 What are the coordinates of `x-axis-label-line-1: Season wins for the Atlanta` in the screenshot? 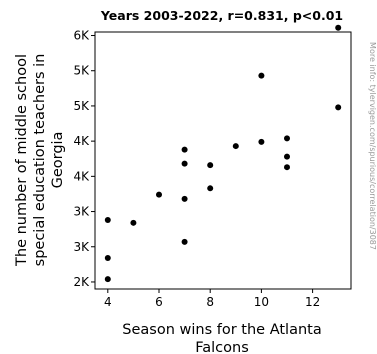 It's located at (221, 330).